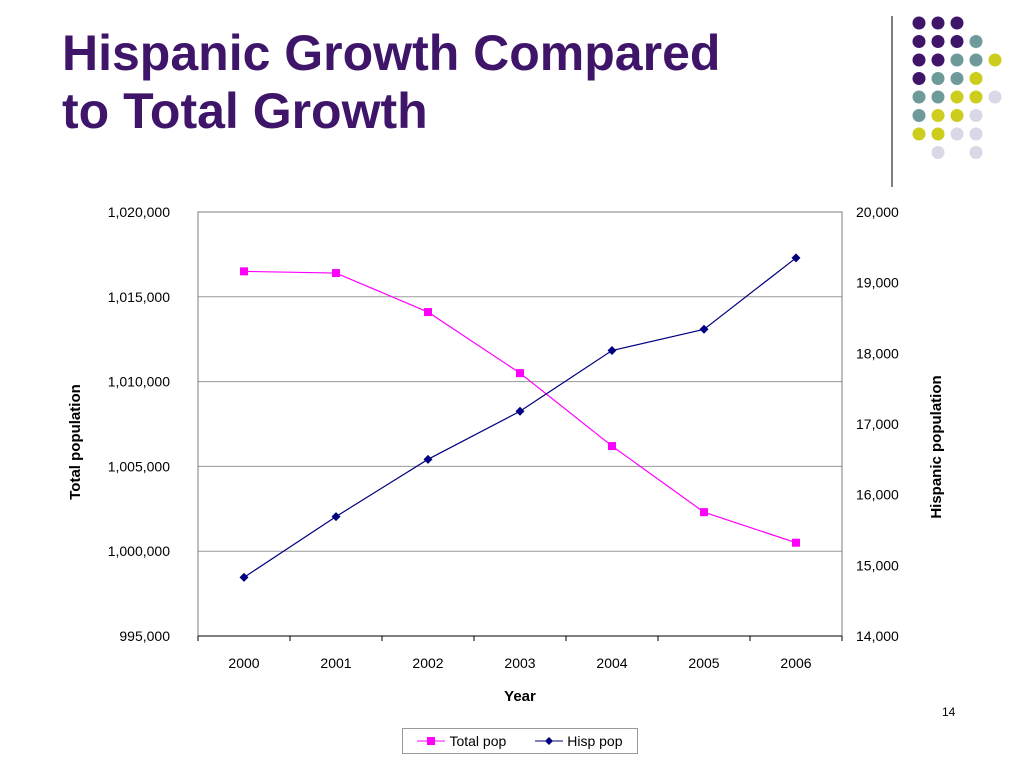 The image size is (1024, 768). I want to click on legend-item-total-pop: Total pop, so click(461, 741).